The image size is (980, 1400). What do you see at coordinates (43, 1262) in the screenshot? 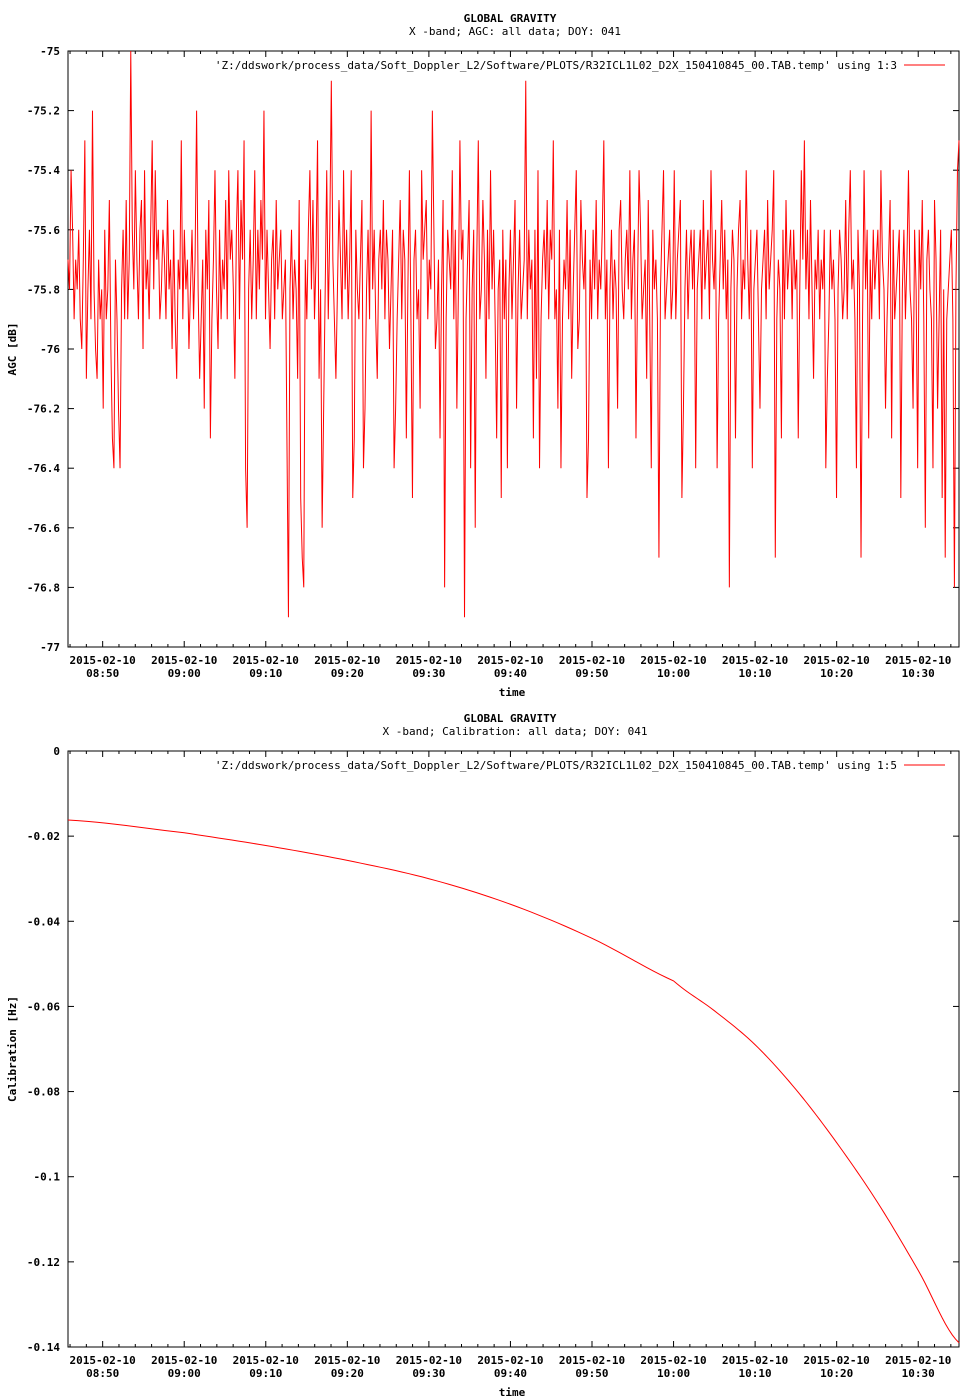
I see `y-tick-label: -0.12` at bounding box center [43, 1262].